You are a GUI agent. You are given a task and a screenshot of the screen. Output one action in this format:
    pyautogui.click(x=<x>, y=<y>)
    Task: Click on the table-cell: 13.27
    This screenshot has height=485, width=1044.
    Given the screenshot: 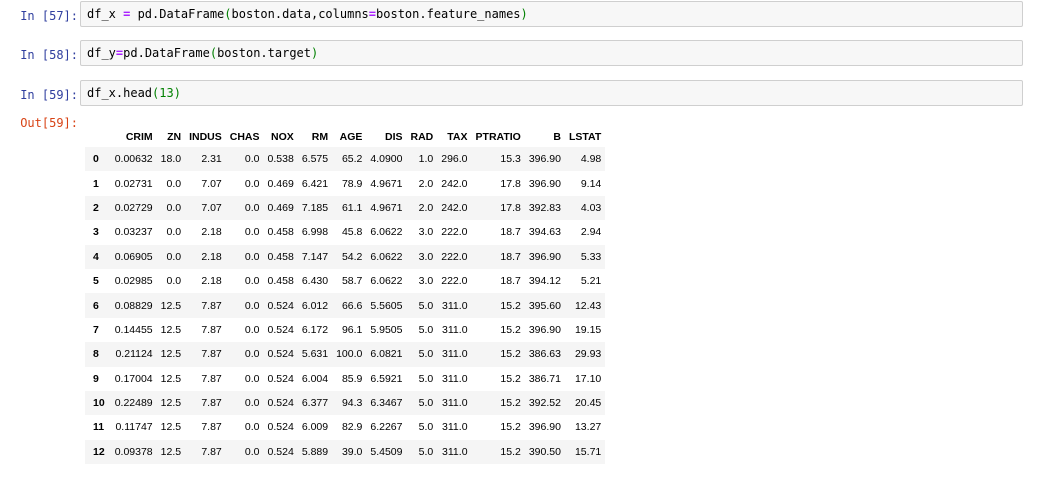 What is the action you would take?
    pyautogui.click(x=588, y=427)
    